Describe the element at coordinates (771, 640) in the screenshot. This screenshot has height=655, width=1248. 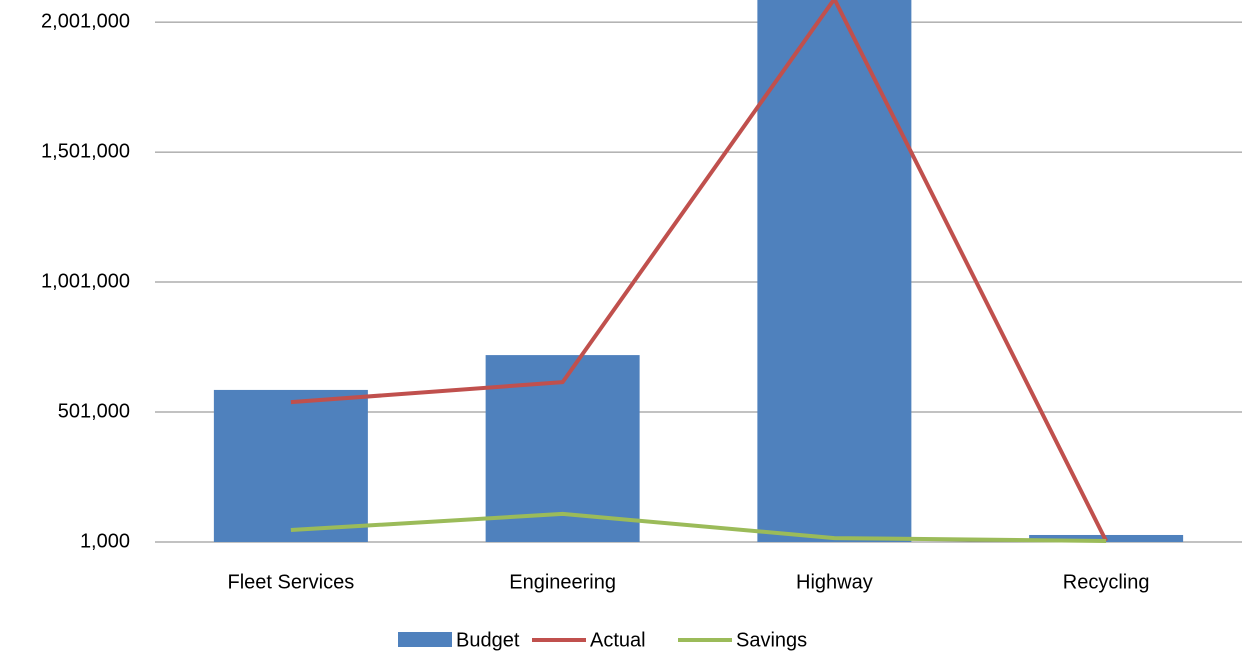
I see `legend-label: Savings` at that location.